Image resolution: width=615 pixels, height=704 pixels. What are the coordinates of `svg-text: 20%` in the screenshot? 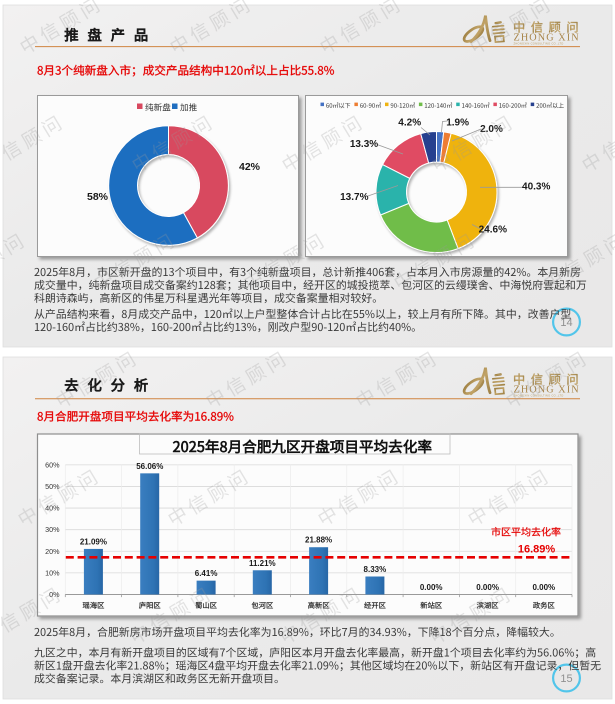 It's located at (52, 551).